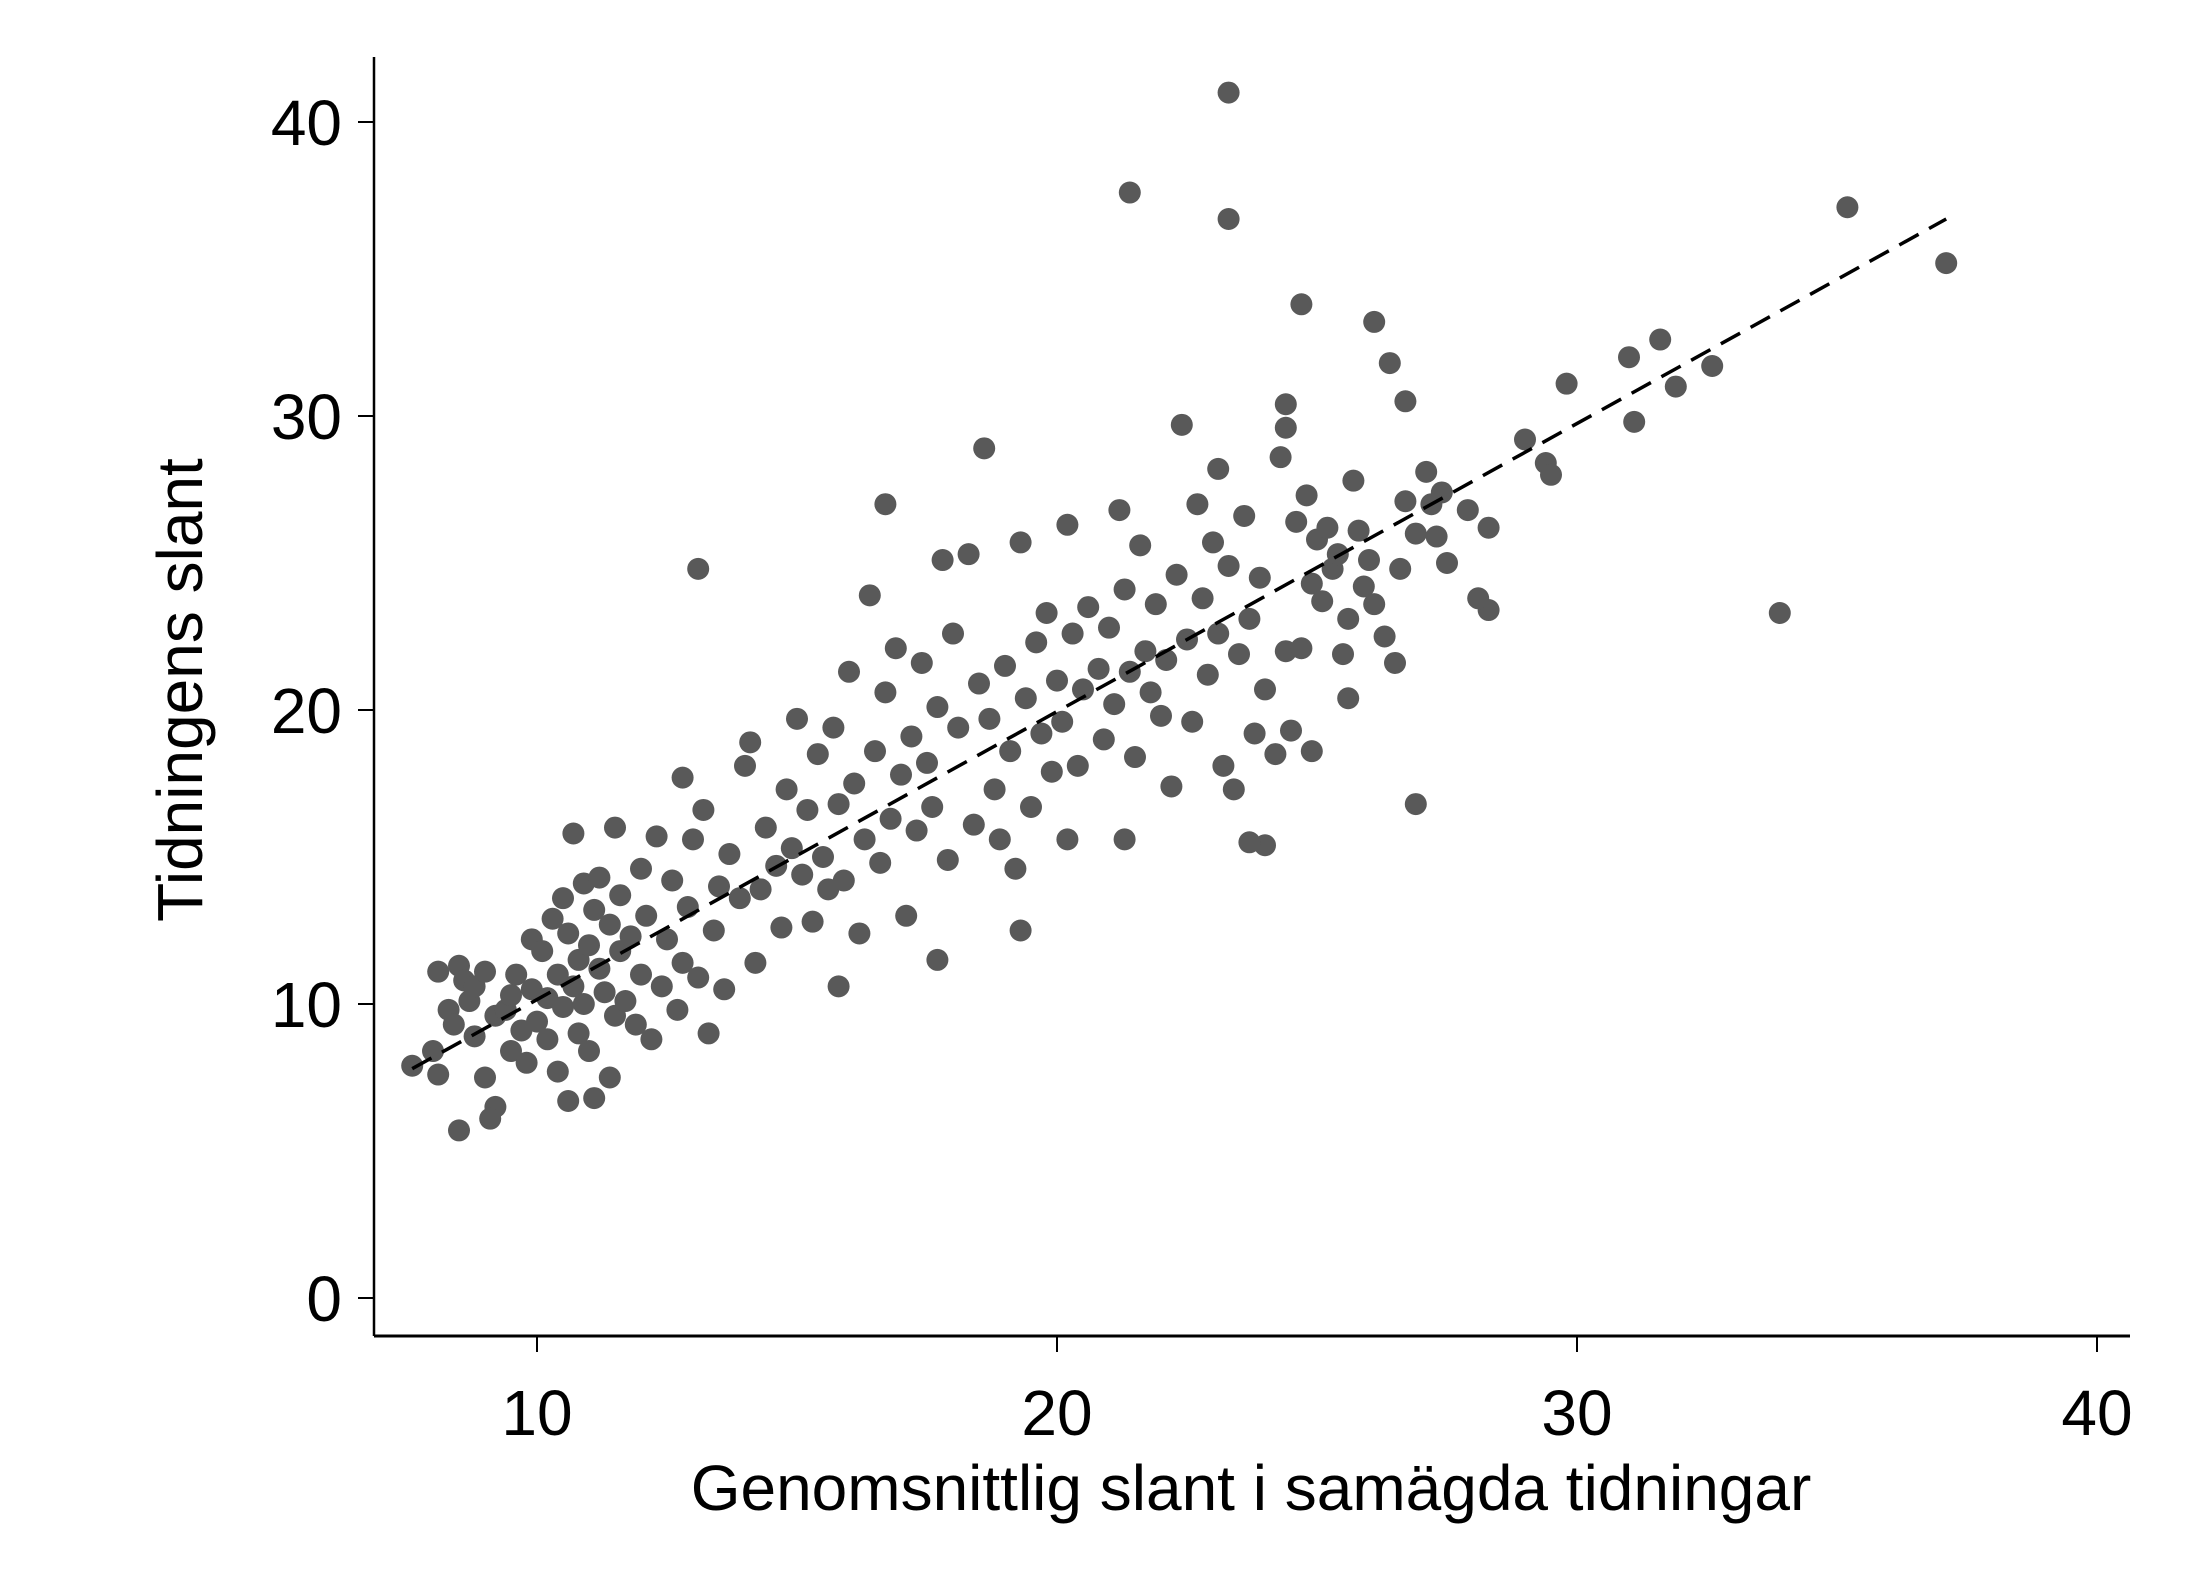 The width and height of the screenshot is (2189, 1593). What do you see at coordinates (1317, 1392) in the screenshot?
I see `x-ticks: 10 20 30 40` at bounding box center [1317, 1392].